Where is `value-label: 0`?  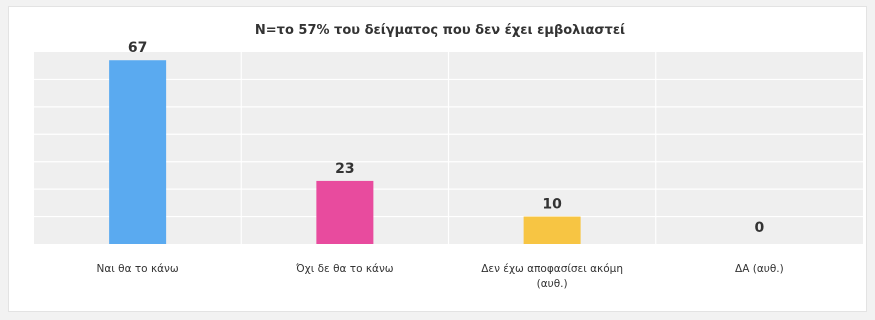 value-label: 0 is located at coordinates (760, 228).